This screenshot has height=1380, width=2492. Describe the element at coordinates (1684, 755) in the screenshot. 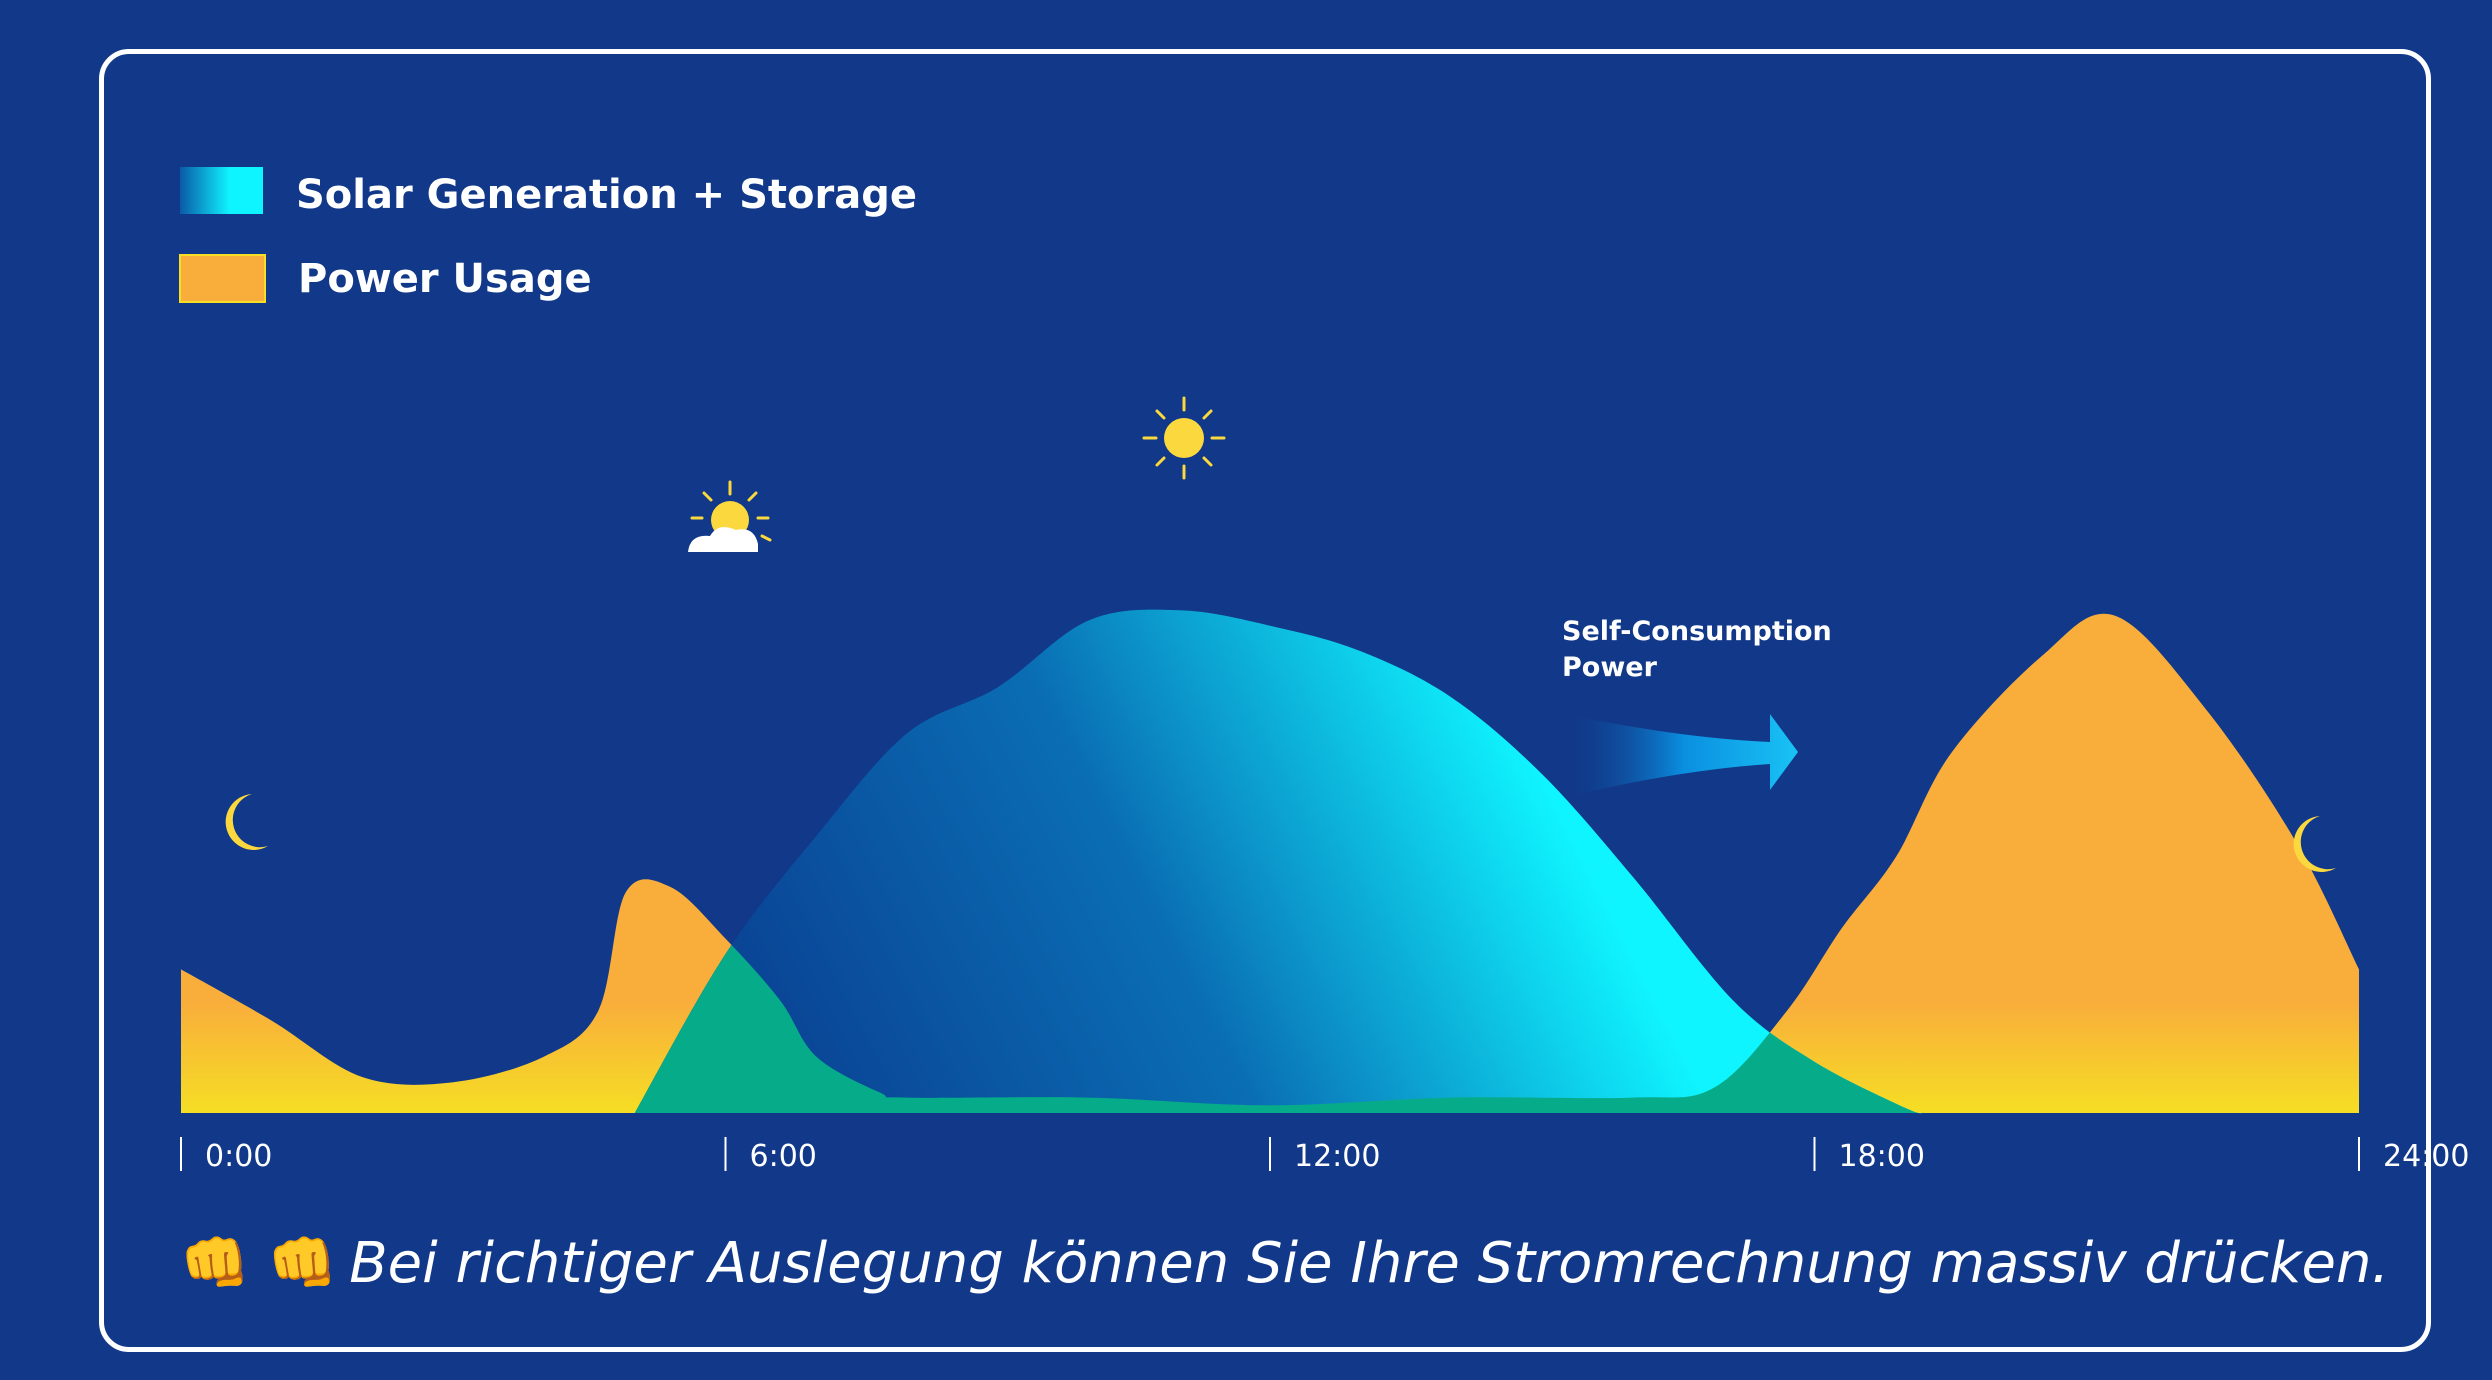

I see `arrow-icon` at that location.